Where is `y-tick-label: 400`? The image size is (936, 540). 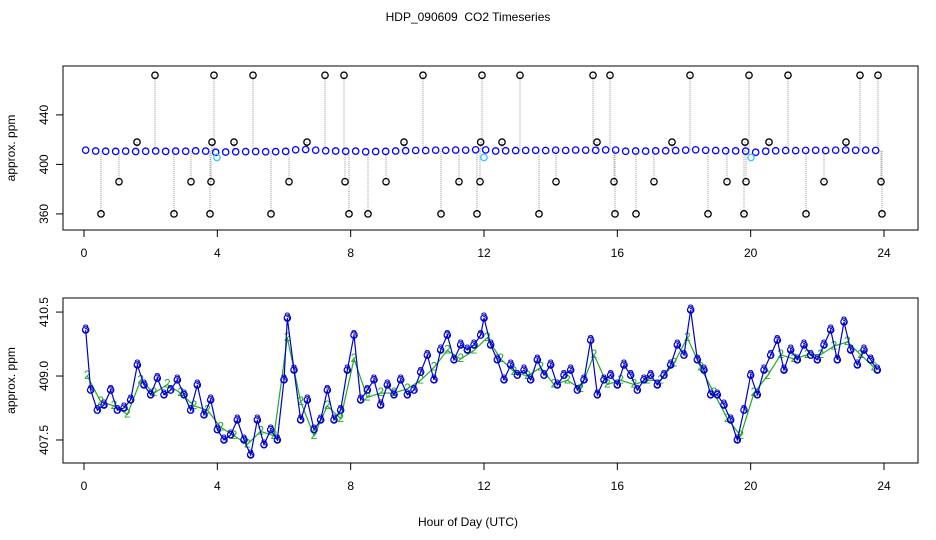
y-tick-label: 400 is located at coordinates (44, 164).